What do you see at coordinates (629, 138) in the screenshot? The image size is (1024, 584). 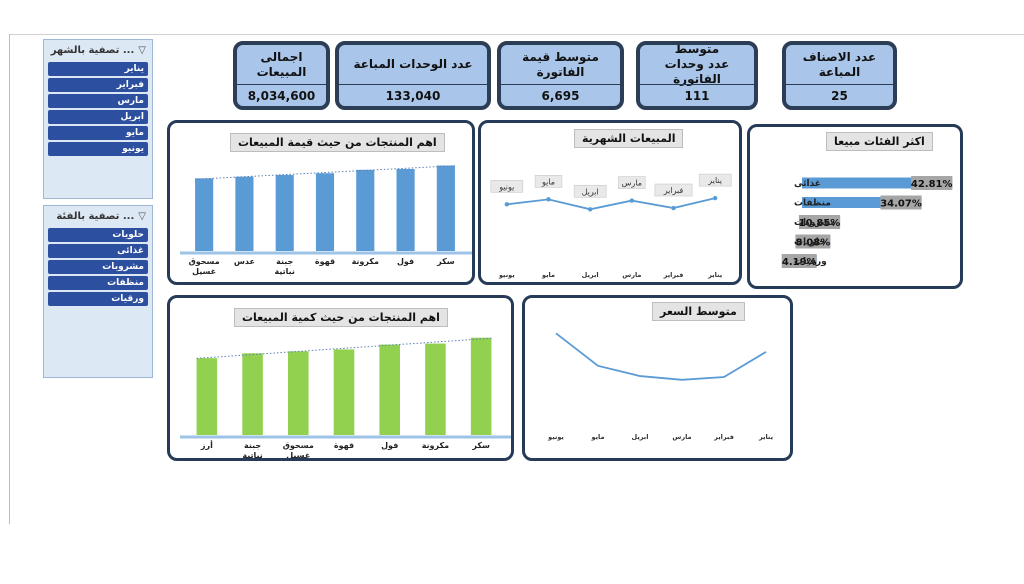 I see `chart-title: المبيعات الشهرية` at bounding box center [629, 138].